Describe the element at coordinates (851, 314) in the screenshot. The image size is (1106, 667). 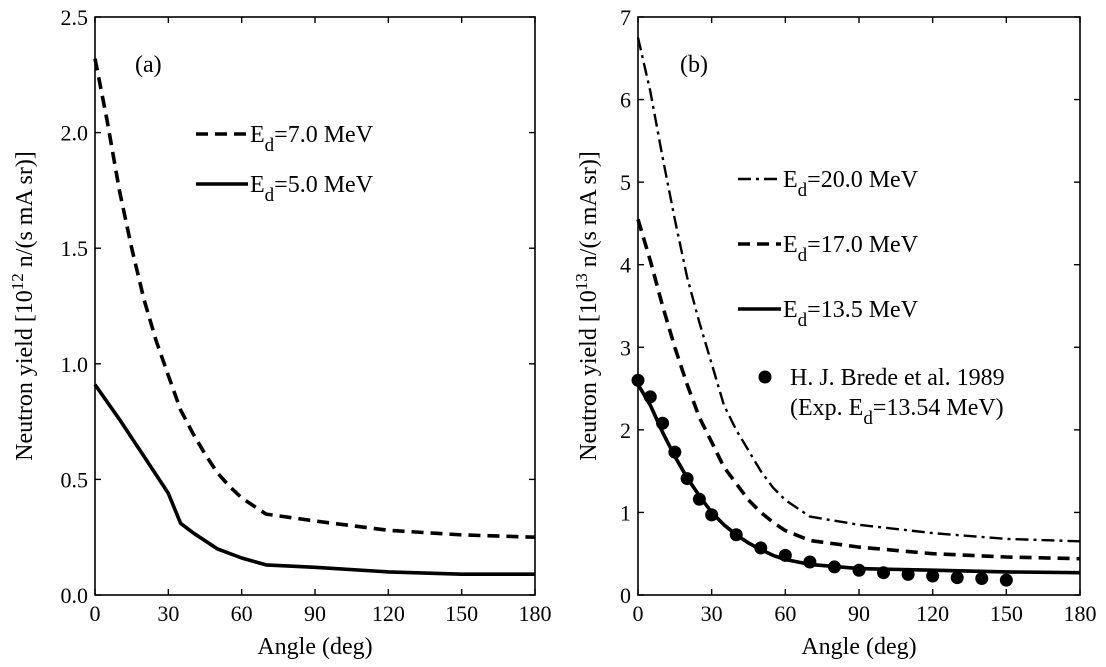
I see `legend-label: Ed=13.5 MeV` at that location.